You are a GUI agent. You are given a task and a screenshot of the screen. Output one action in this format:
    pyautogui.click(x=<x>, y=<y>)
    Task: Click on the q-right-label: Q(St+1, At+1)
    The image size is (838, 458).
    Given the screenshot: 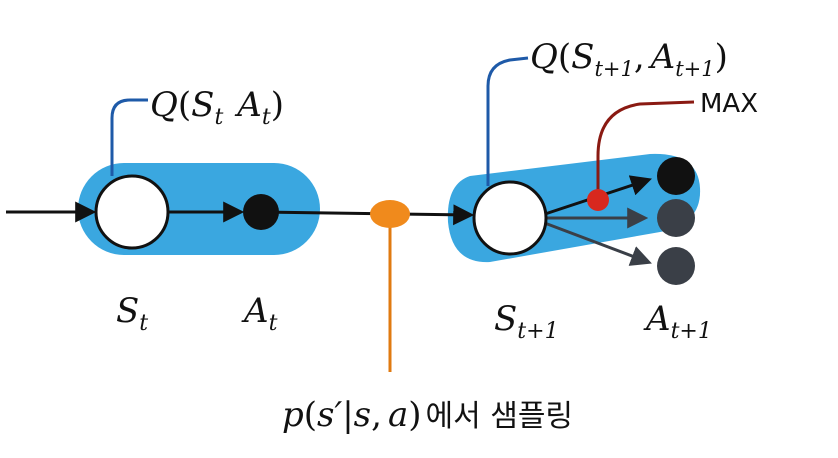 What is the action you would take?
    pyautogui.click(x=629, y=59)
    